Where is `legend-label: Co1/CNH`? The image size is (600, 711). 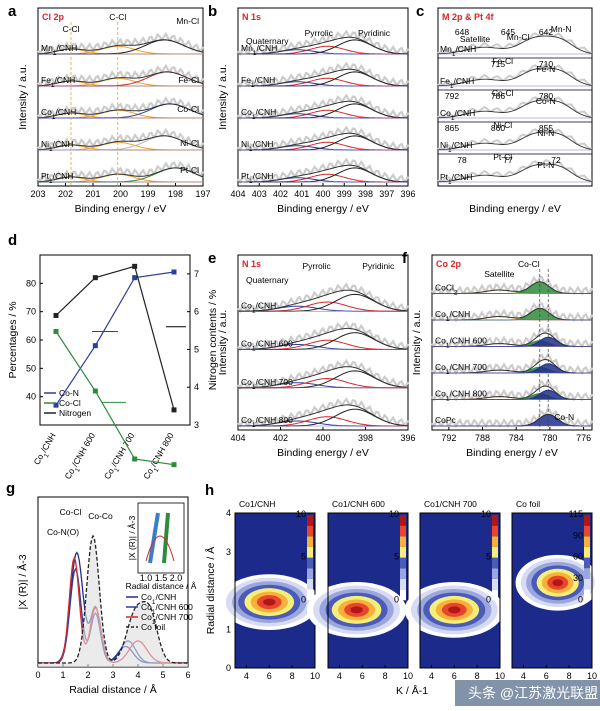 legend-label: Co1/CNH is located at coordinates (158, 599).